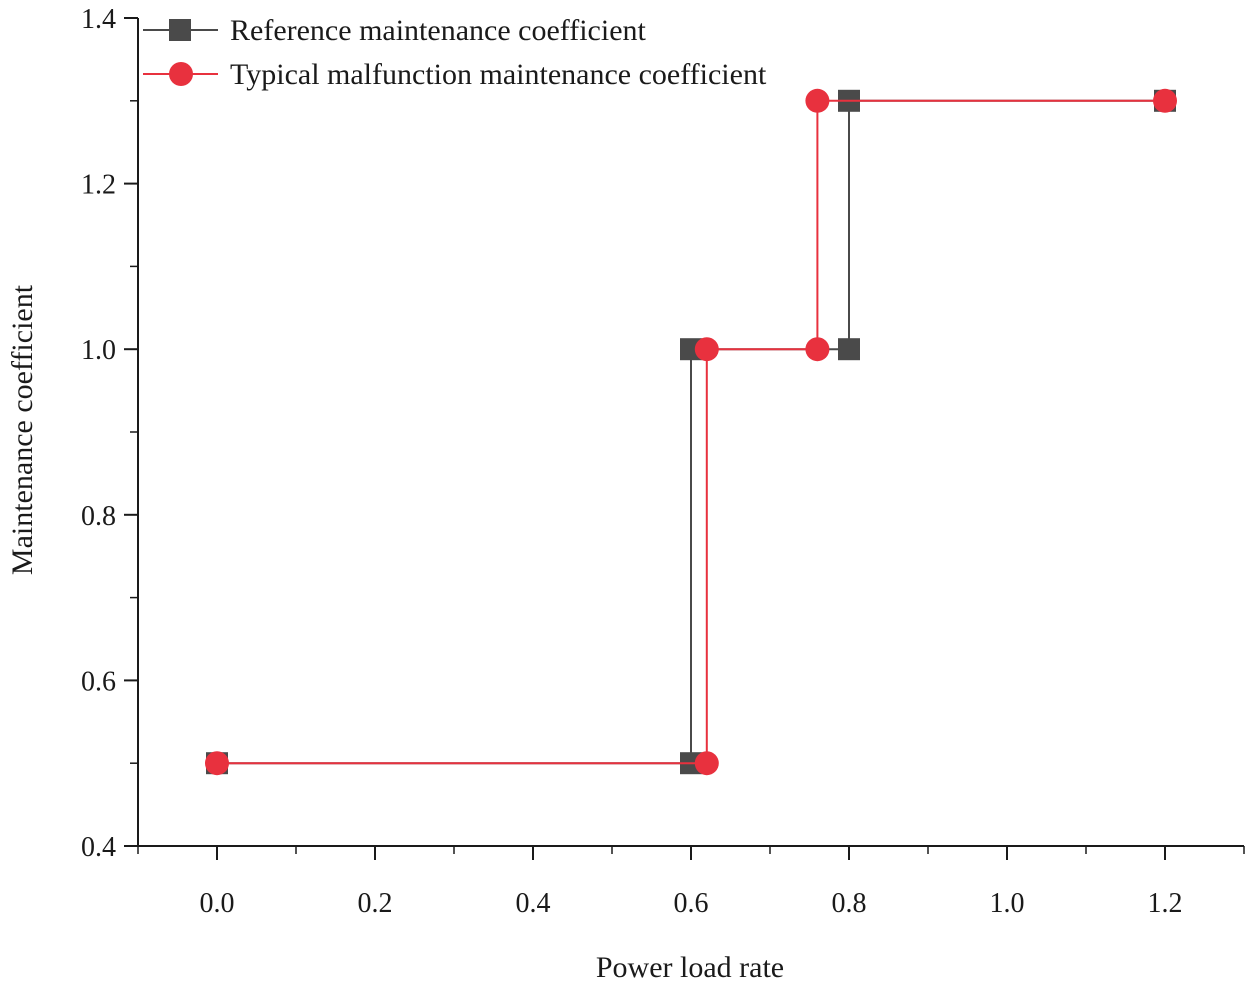 The height and width of the screenshot is (984, 1250). What do you see at coordinates (691, 903) in the screenshot?
I see `x-tick-label: 0.6` at bounding box center [691, 903].